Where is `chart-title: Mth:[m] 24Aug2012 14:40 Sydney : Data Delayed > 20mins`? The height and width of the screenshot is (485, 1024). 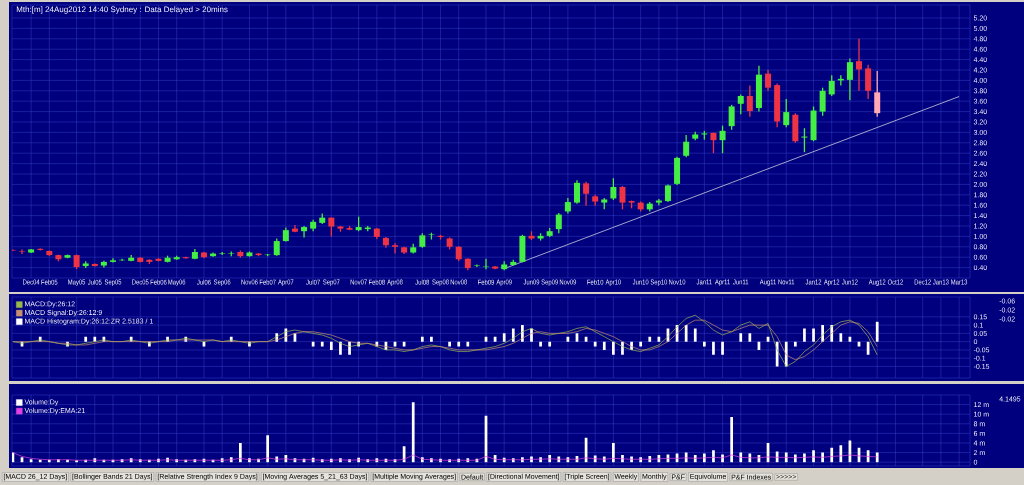
chart-title: Mth:[m] 24Aug2012 14:40 Sydney : Data Delayed > 20mins is located at coordinates (122, 10).